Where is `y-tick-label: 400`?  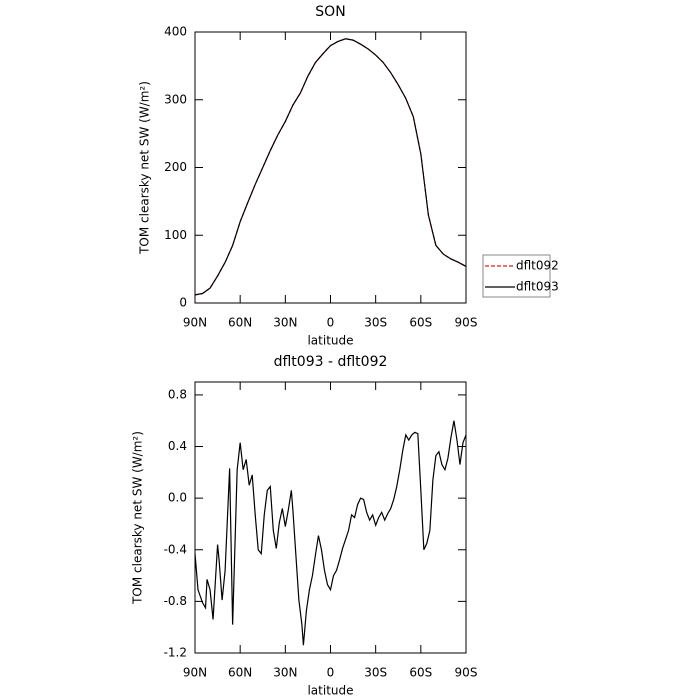 y-tick-label: 400 is located at coordinates (175, 32).